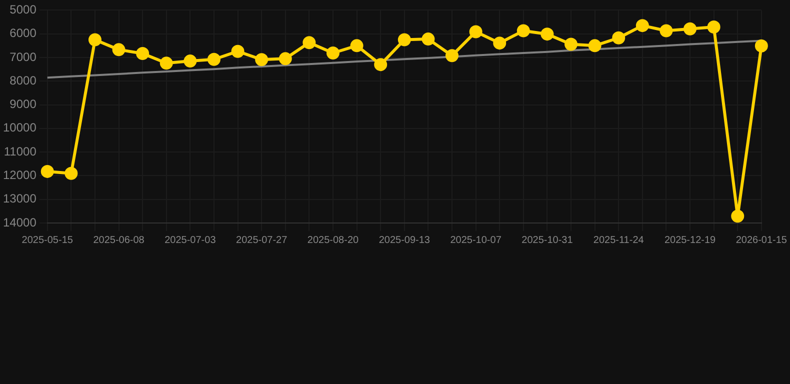 The width and height of the screenshot is (790, 384). I want to click on x-tick-label: 2025-07-03, so click(190, 240).